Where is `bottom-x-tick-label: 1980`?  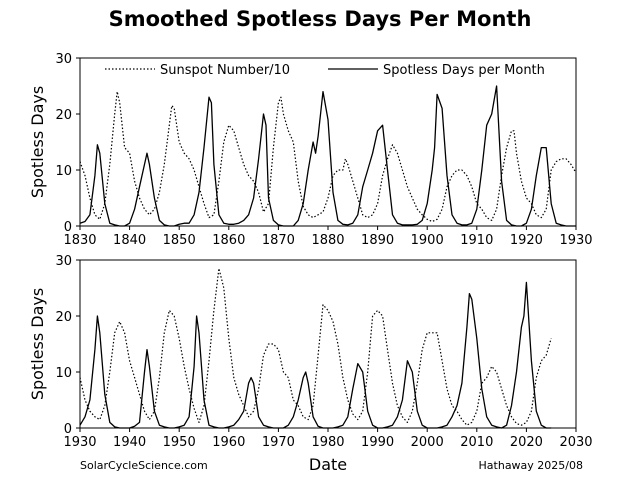 bottom-x-tick-label: 1980 is located at coordinates (327, 442).